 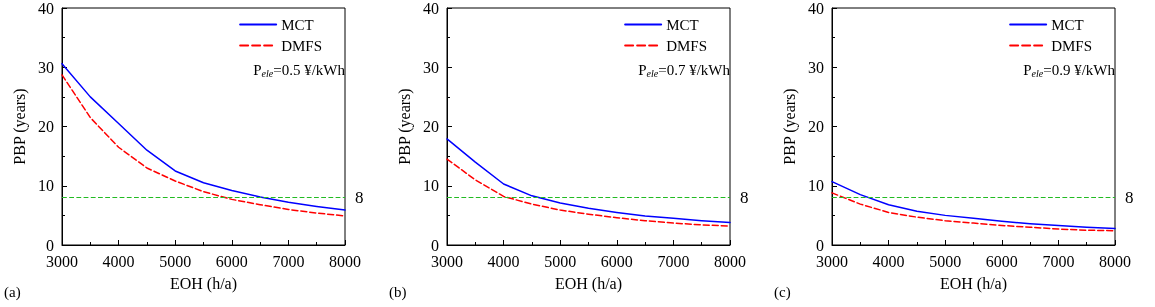 I want to click on text: (b), so click(x=398, y=292).